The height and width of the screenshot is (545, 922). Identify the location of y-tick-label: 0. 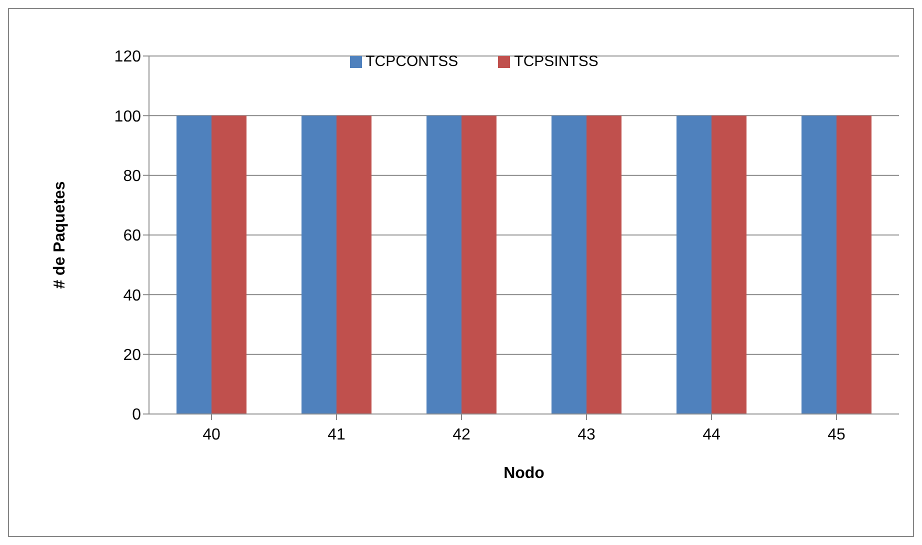
(137, 415).